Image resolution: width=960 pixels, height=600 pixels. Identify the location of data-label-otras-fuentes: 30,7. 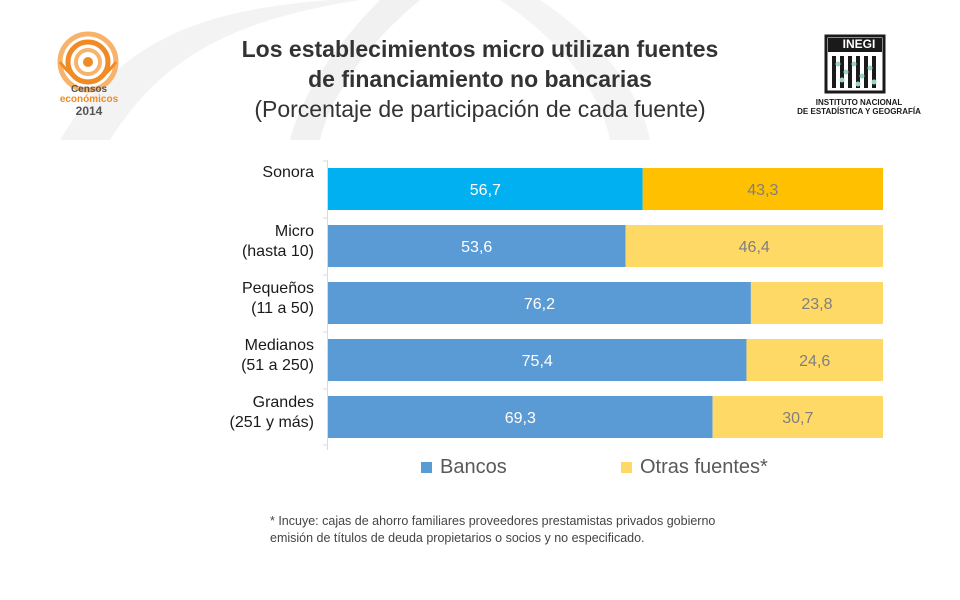
(797, 418).